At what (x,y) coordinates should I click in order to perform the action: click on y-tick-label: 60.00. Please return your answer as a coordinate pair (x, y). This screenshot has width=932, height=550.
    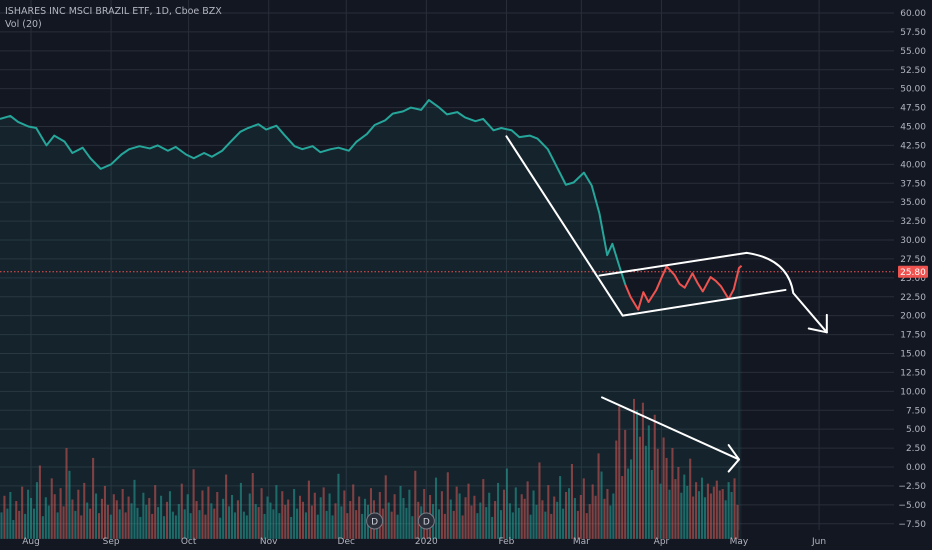
    Looking at the image, I should click on (913, 14).